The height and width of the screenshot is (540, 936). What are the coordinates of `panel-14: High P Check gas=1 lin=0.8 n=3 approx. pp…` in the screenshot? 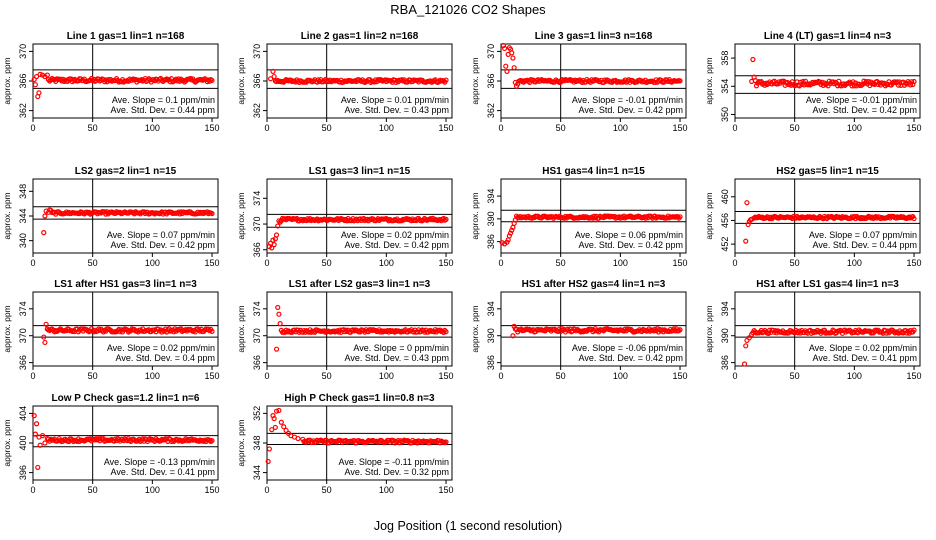 It's located at (345, 444).